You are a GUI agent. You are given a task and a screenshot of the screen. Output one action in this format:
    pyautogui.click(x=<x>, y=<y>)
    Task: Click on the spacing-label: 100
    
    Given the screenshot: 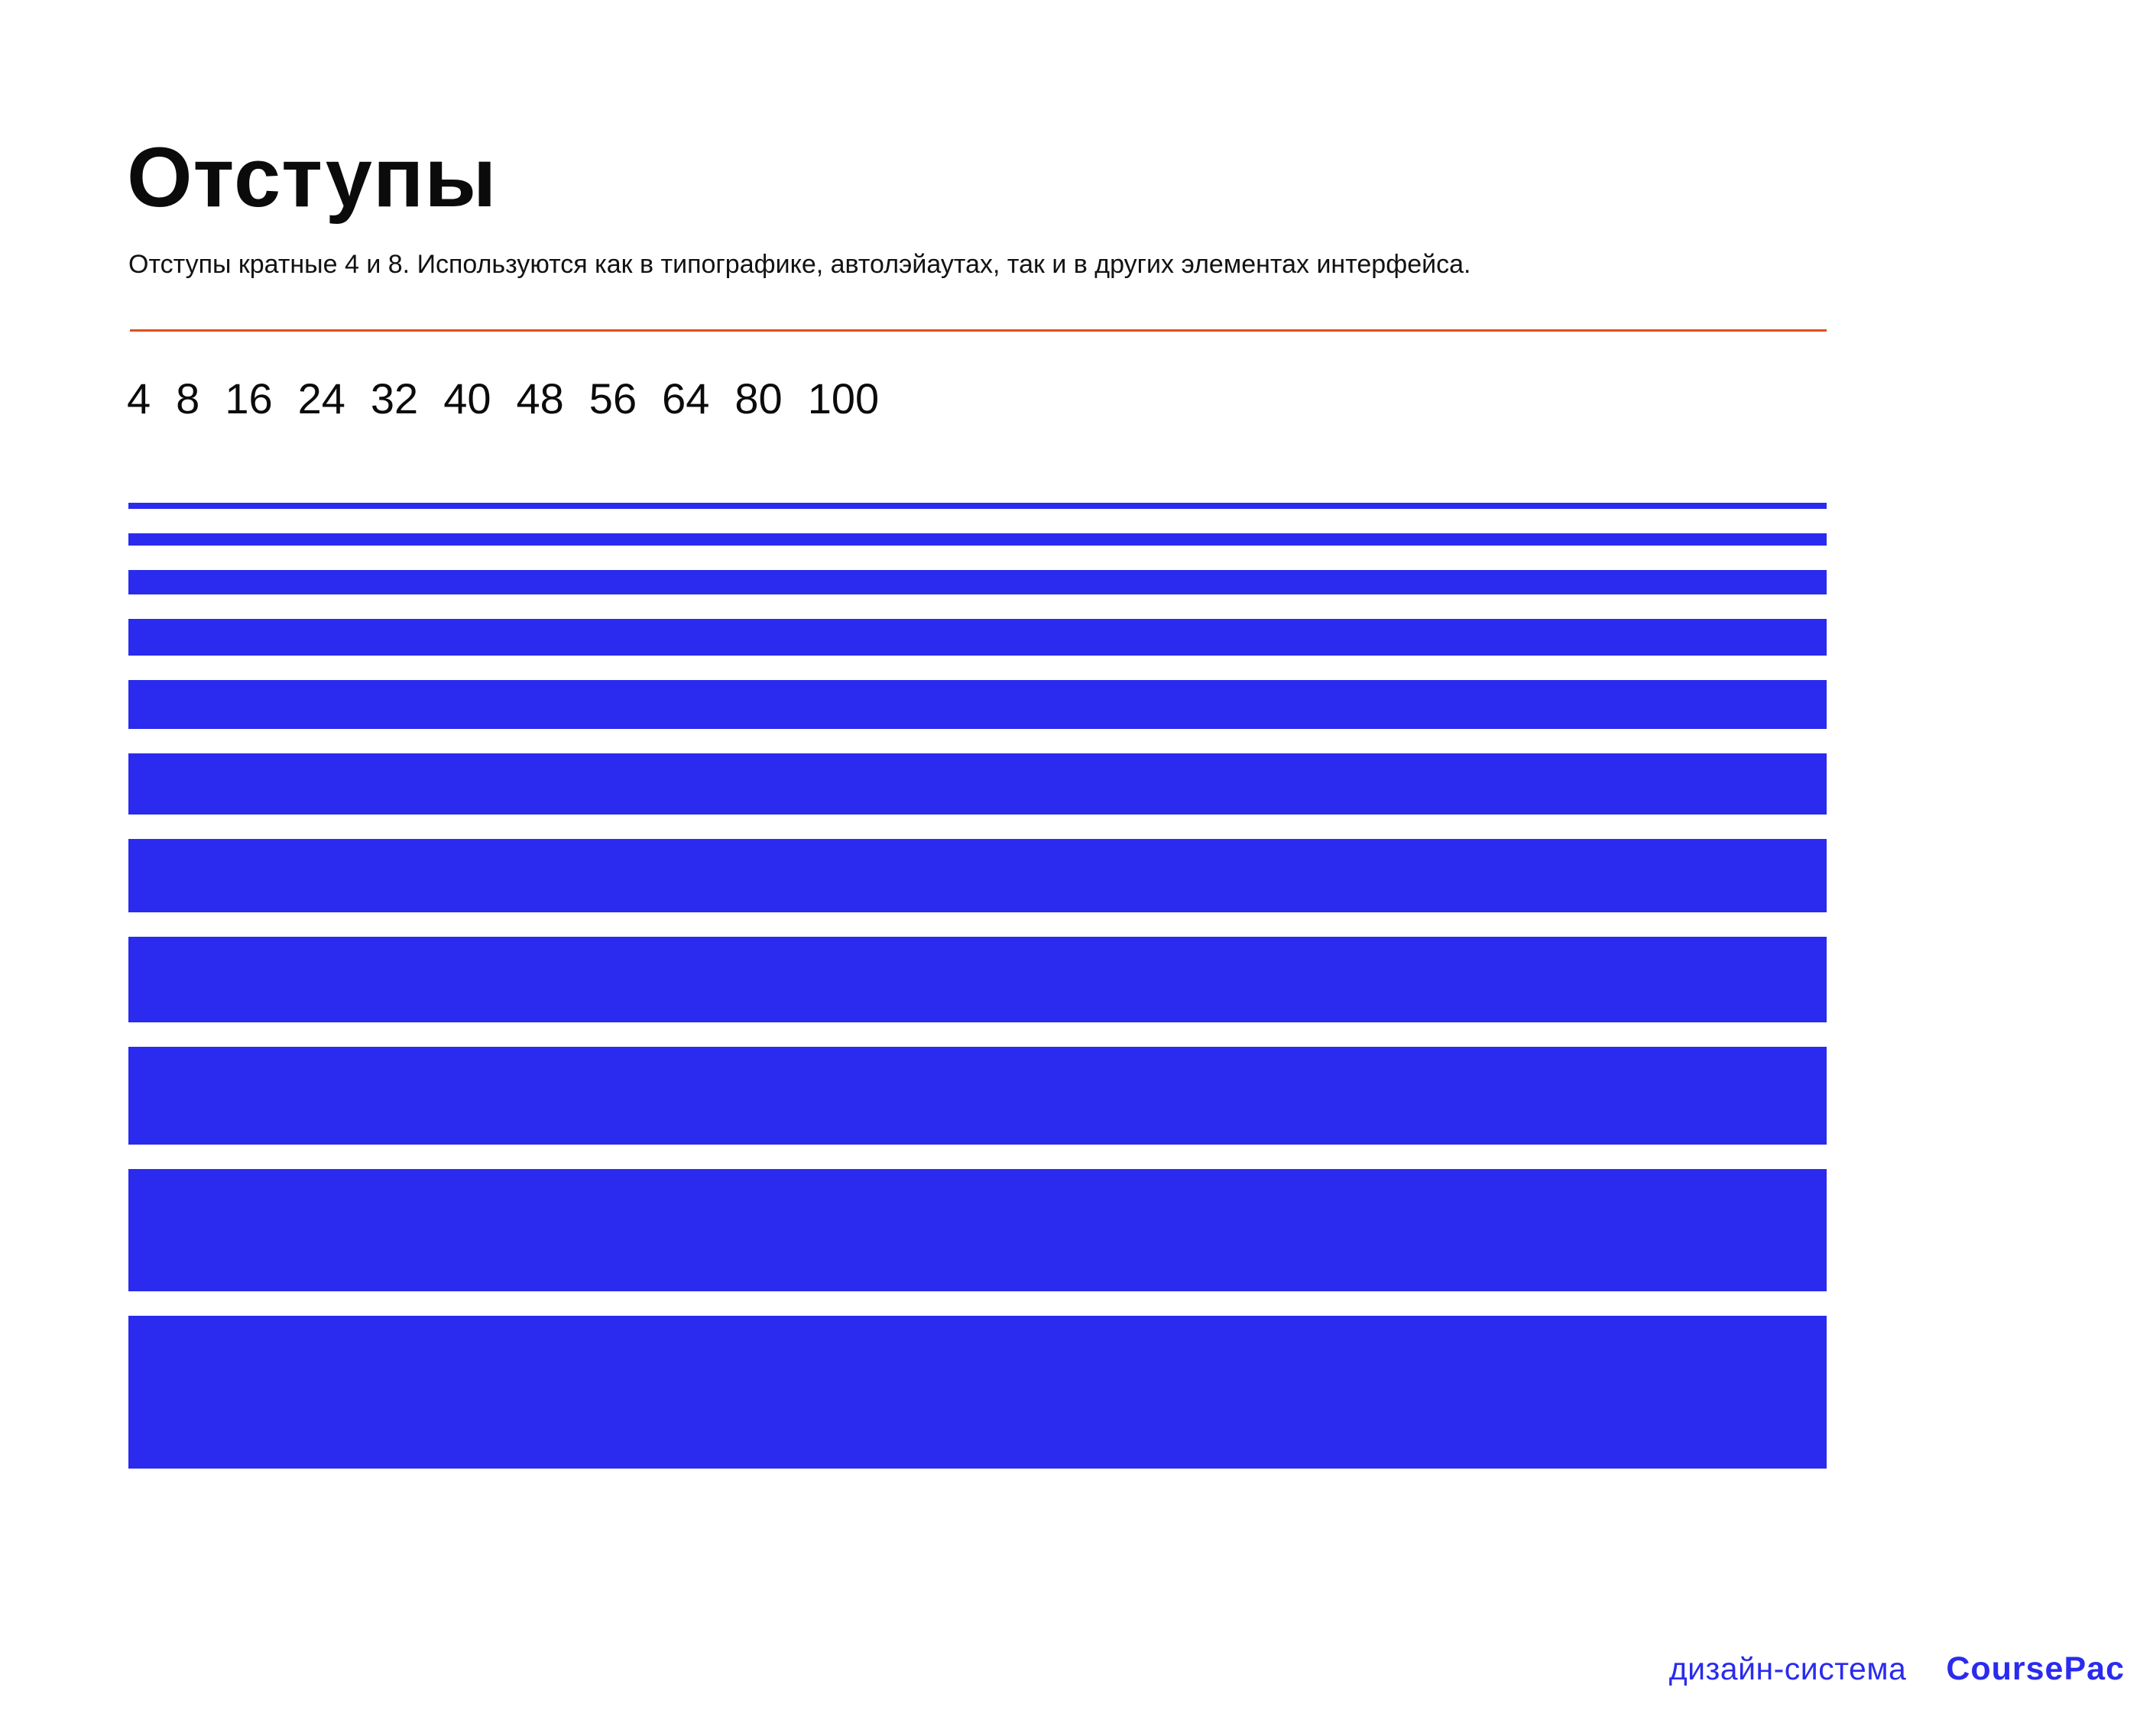 What is the action you would take?
    pyautogui.click(x=843, y=398)
    